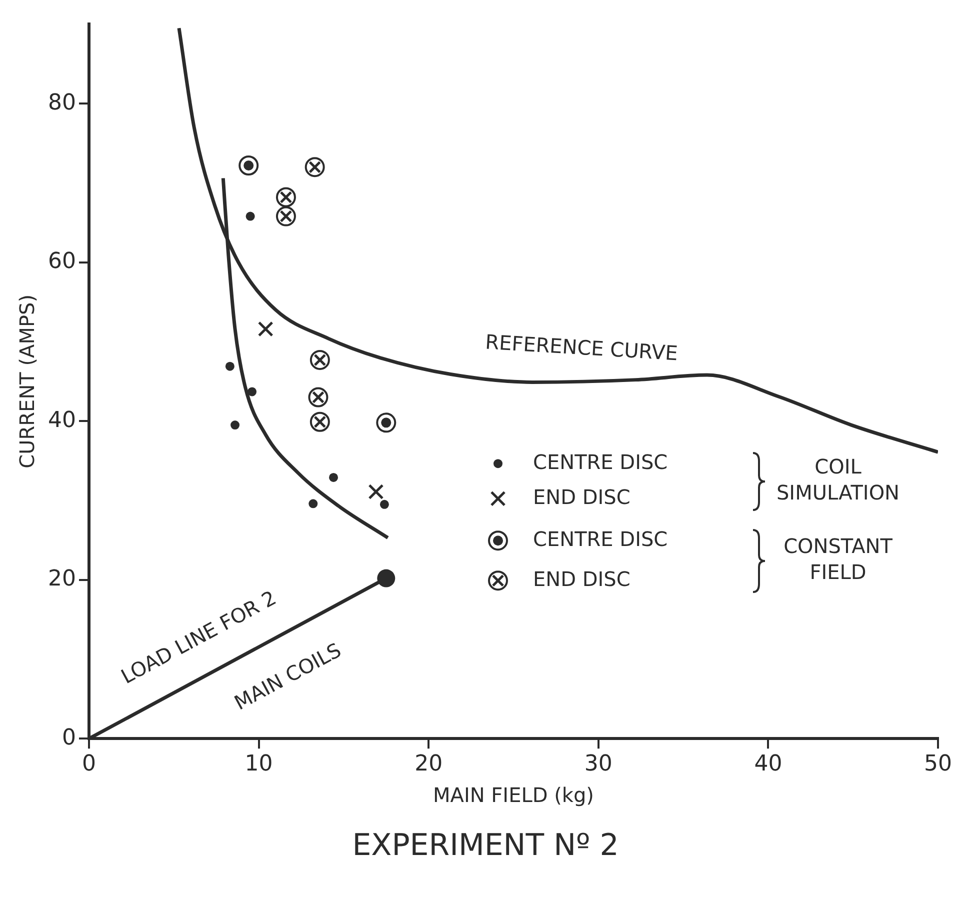 This screenshot has height=897, width=971. Describe the element at coordinates (258, 764) in the screenshot. I see `x-tick-label: 10` at that location.